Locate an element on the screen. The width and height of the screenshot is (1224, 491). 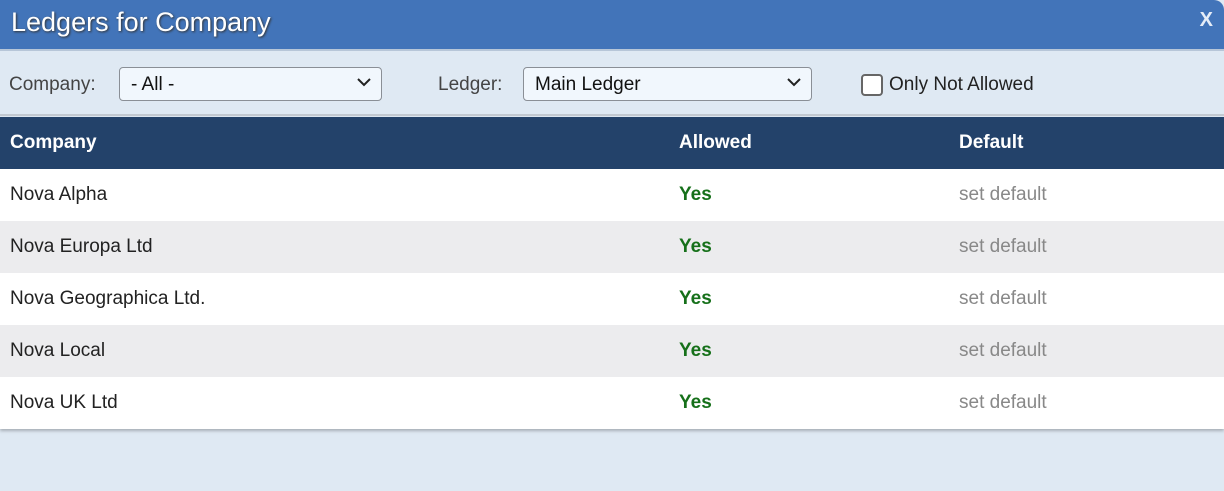
company-cell: Nova Geographica Ltd. is located at coordinates (108, 298).